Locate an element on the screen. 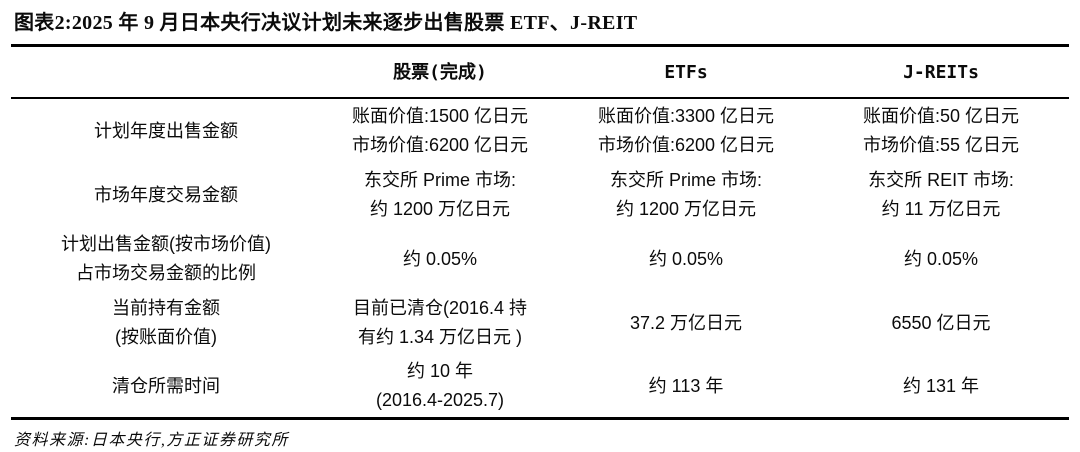 Image resolution: width=1080 pixels, height=452 pixels. table-header-row: 股票(完成) ETFs J-REITs is located at coordinates (540, 73).